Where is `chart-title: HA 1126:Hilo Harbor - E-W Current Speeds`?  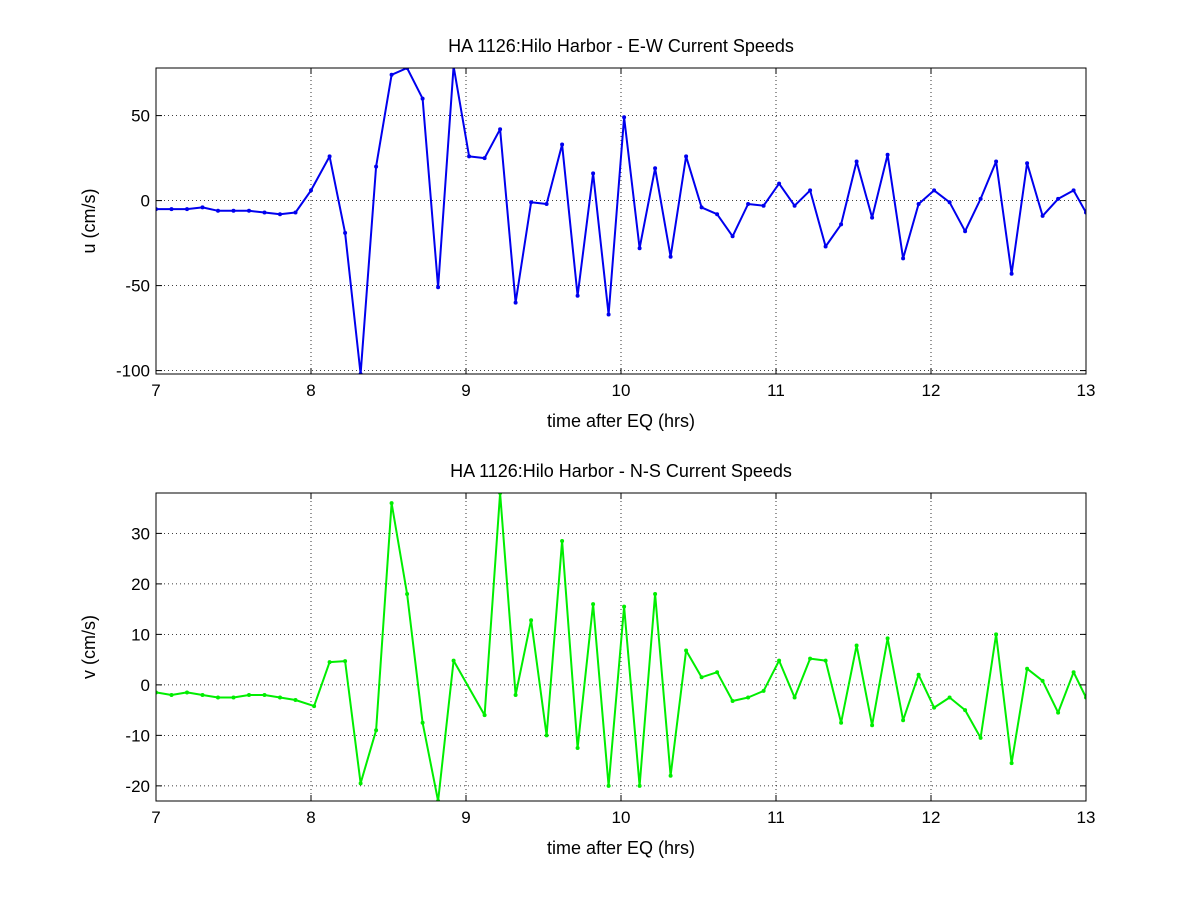 chart-title: HA 1126:Hilo Harbor - E-W Current Speeds is located at coordinates (621, 46).